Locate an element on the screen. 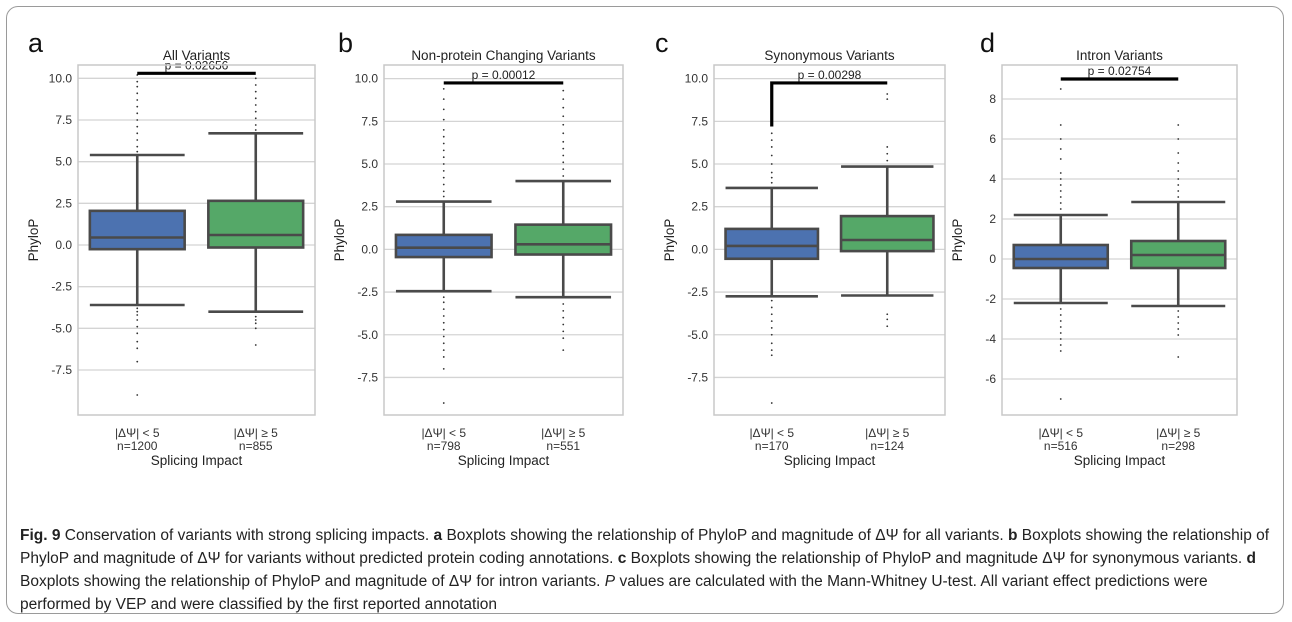  x-tick-label: |ΔΨ| < 5 is located at coordinates (771, 433).